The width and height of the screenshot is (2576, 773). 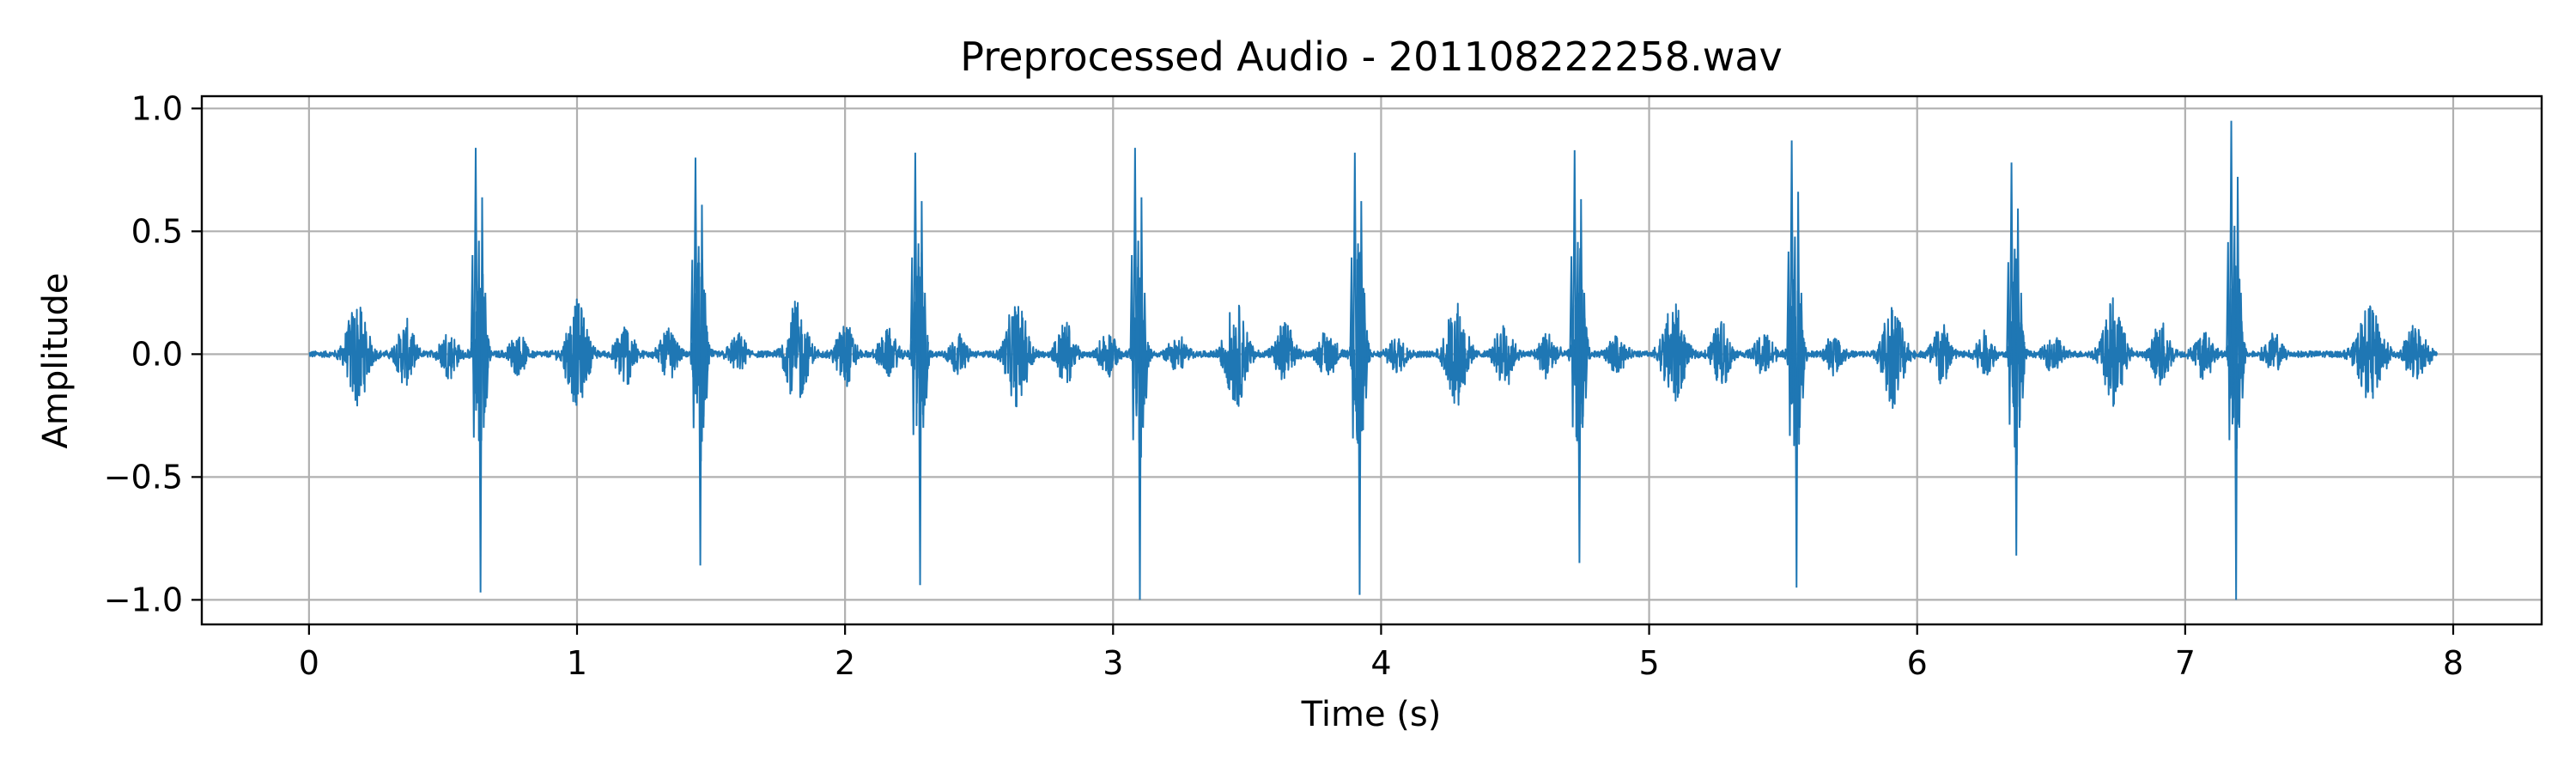 I want to click on x-tick-label: 2, so click(x=845, y=663).